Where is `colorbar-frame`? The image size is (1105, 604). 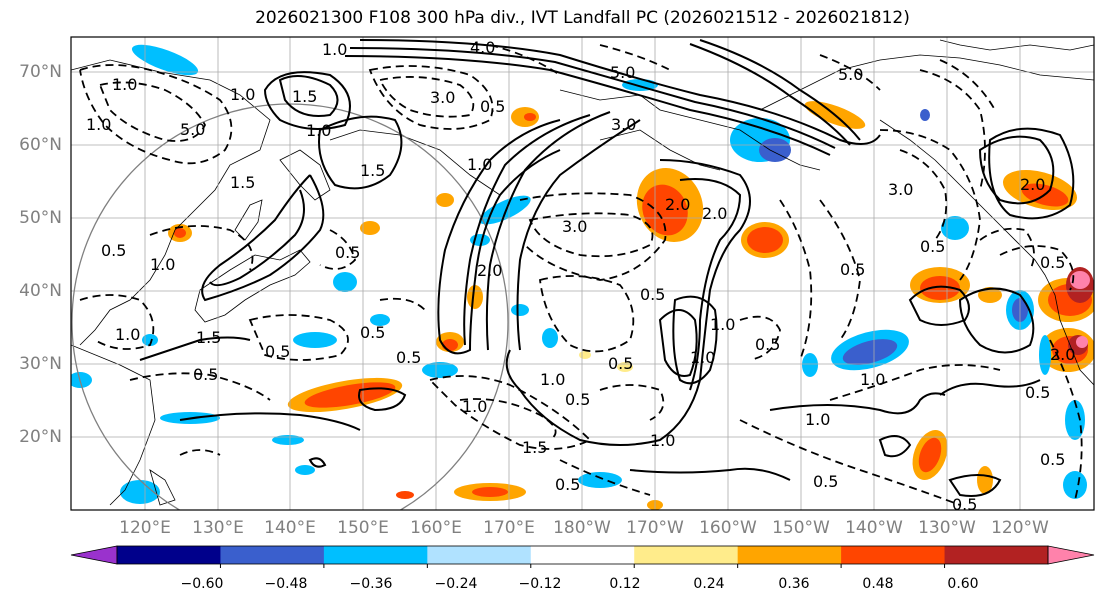
colorbar-frame is located at coordinates (582, 555).